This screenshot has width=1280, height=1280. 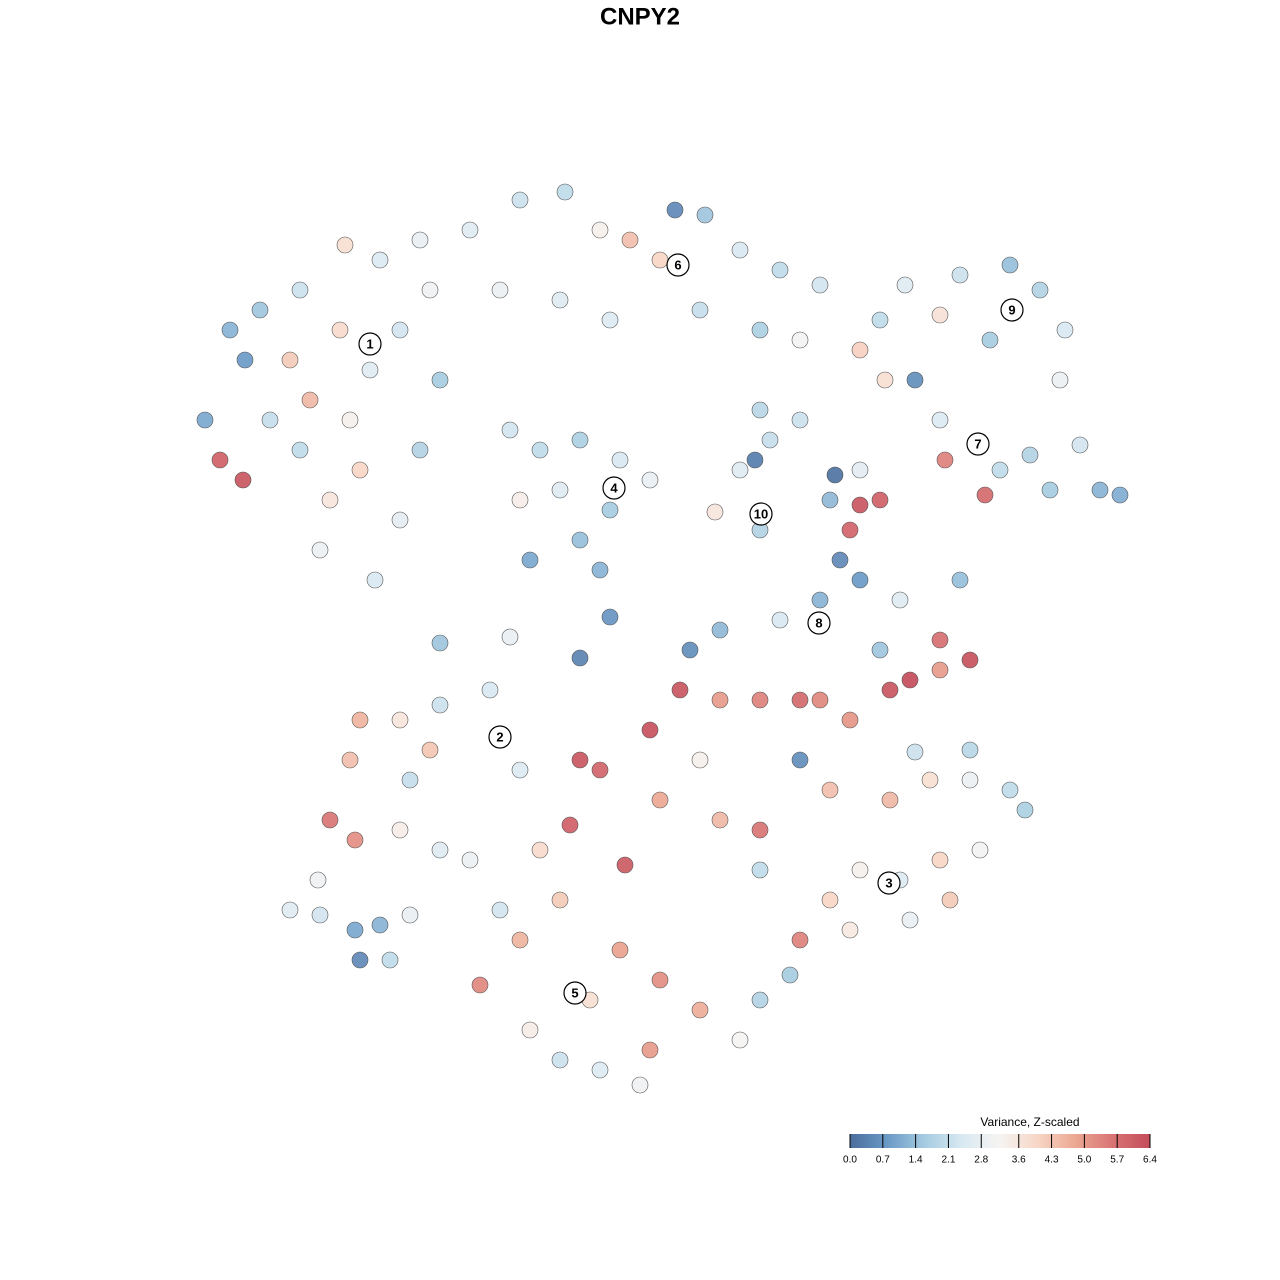 I want to click on cluster-label: 9, so click(x=1011, y=309).